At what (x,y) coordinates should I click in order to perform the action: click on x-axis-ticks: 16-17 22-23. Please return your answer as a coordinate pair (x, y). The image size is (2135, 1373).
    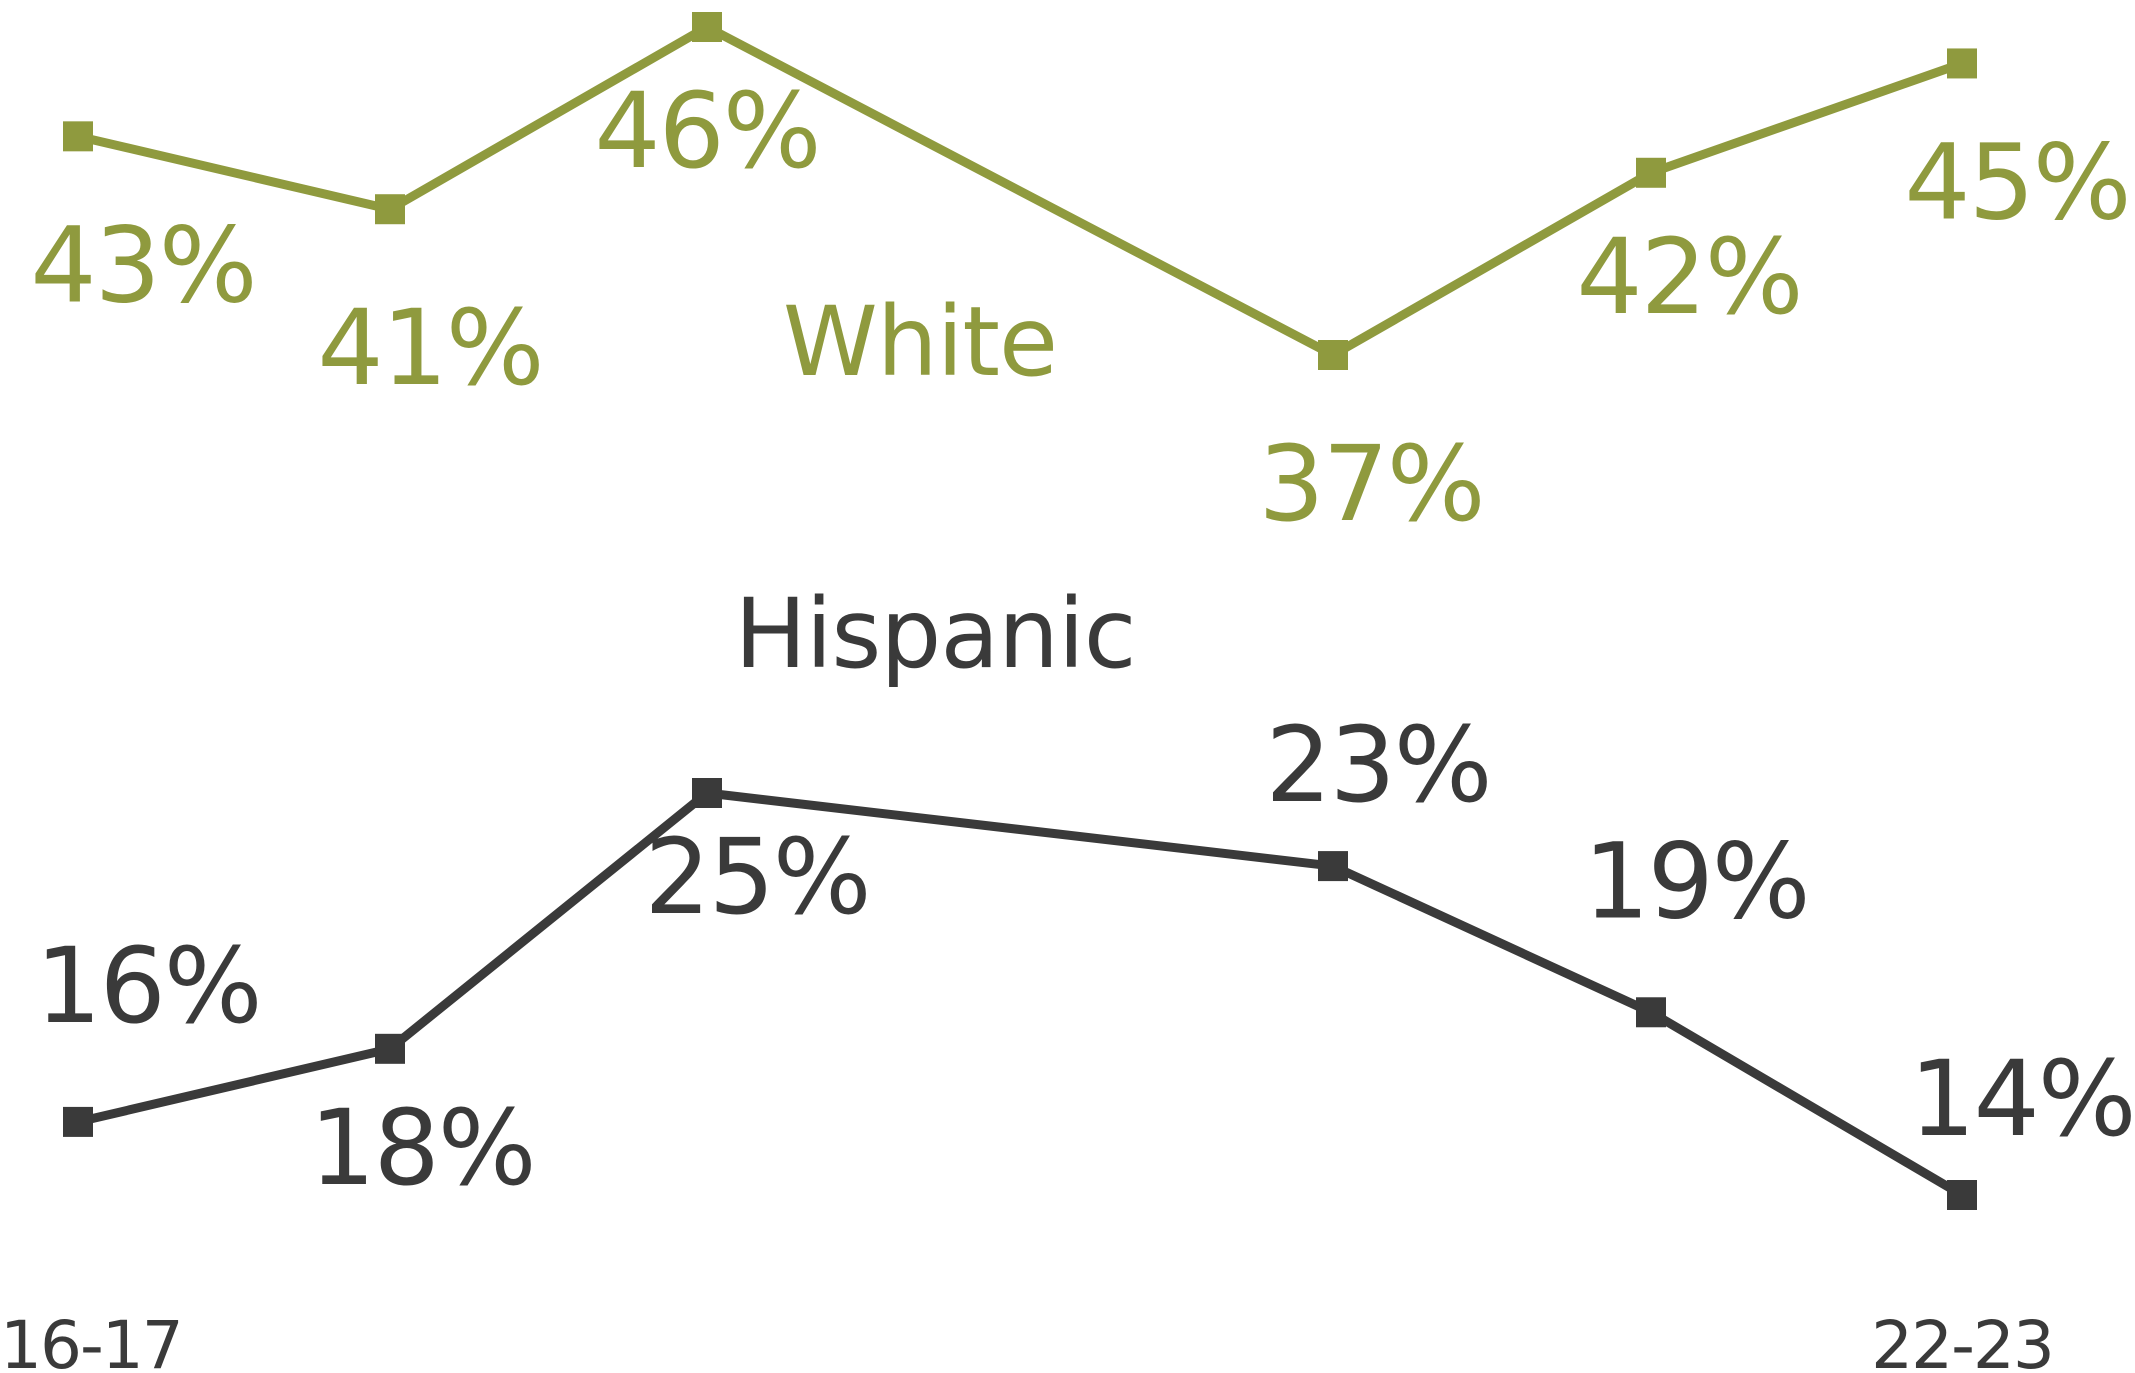
    Looking at the image, I should click on (1027, 1340).